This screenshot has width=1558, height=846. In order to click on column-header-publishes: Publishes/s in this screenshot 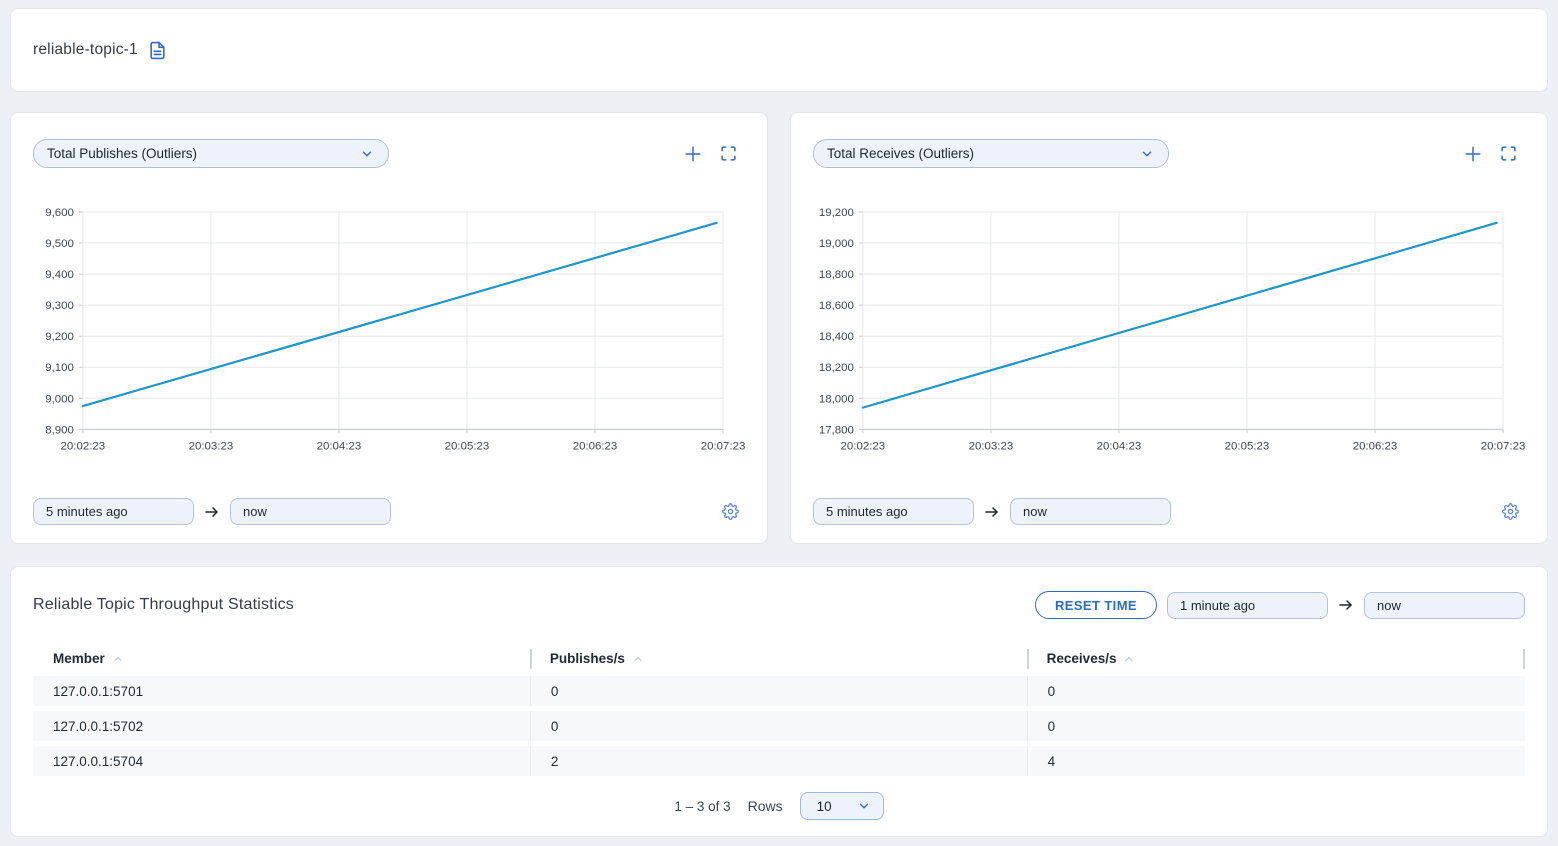, I will do `click(778, 660)`.